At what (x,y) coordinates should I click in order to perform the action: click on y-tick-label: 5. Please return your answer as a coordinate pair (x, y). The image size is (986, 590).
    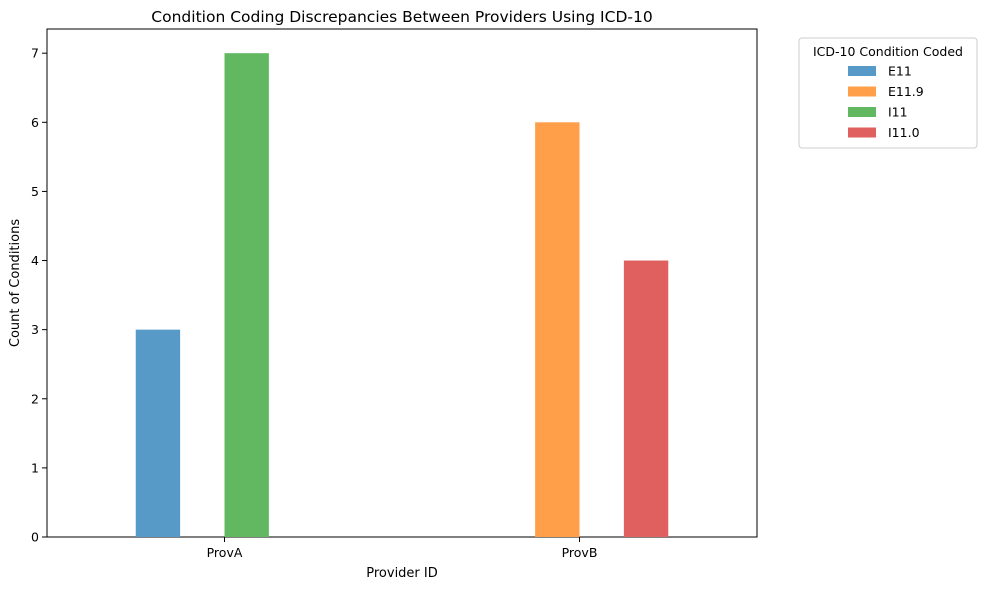
    Looking at the image, I should click on (35, 191).